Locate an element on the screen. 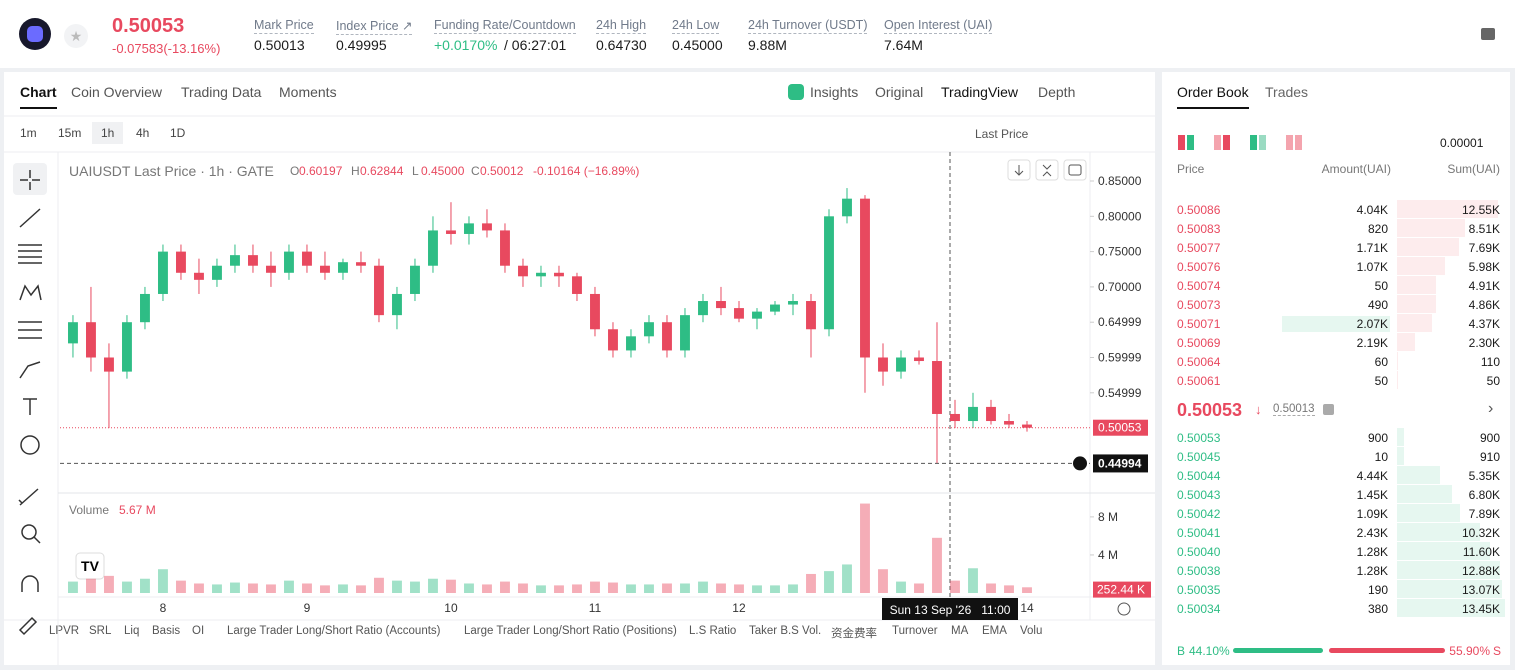 Image resolution: width=1515 pixels, height=670 pixels. view-tab: Original is located at coordinates (899, 92).